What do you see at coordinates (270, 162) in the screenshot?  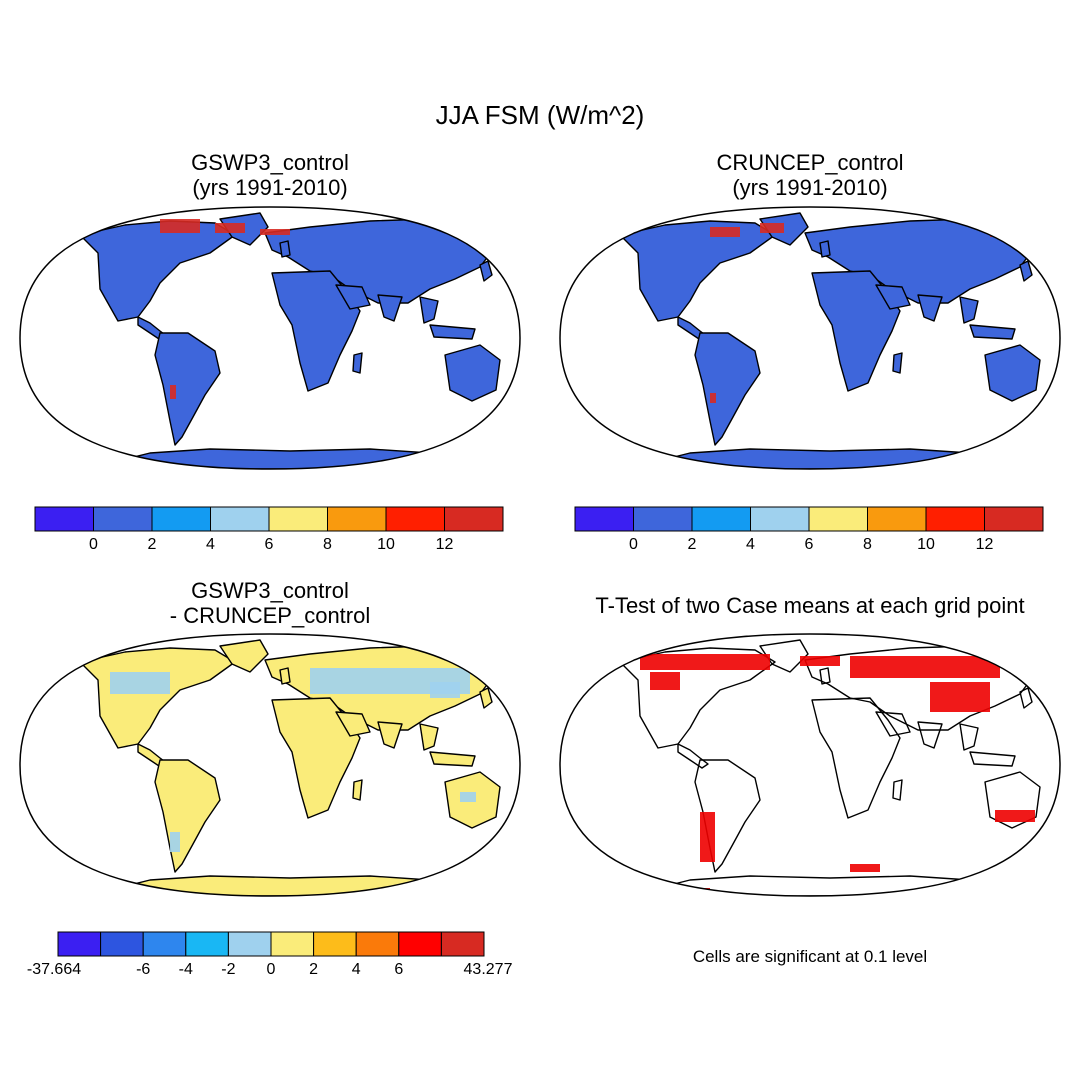 I see `panel-title-gswp3-line1: GSWP3_control` at bounding box center [270, 162].